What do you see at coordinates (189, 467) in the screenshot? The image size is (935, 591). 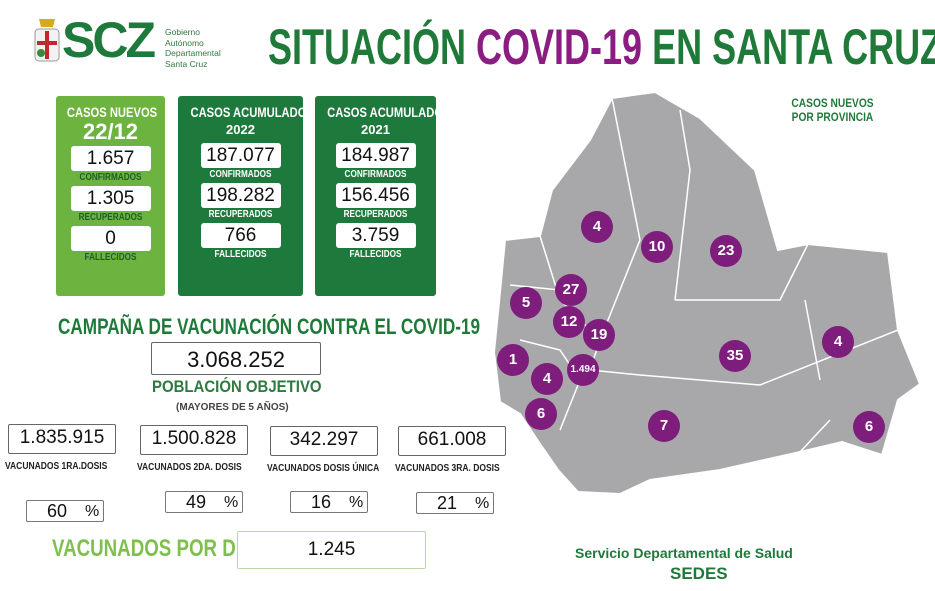 I see `dosis-label: VACUNADOS 2DA. DOSIS` at bounding box center [189, 467].